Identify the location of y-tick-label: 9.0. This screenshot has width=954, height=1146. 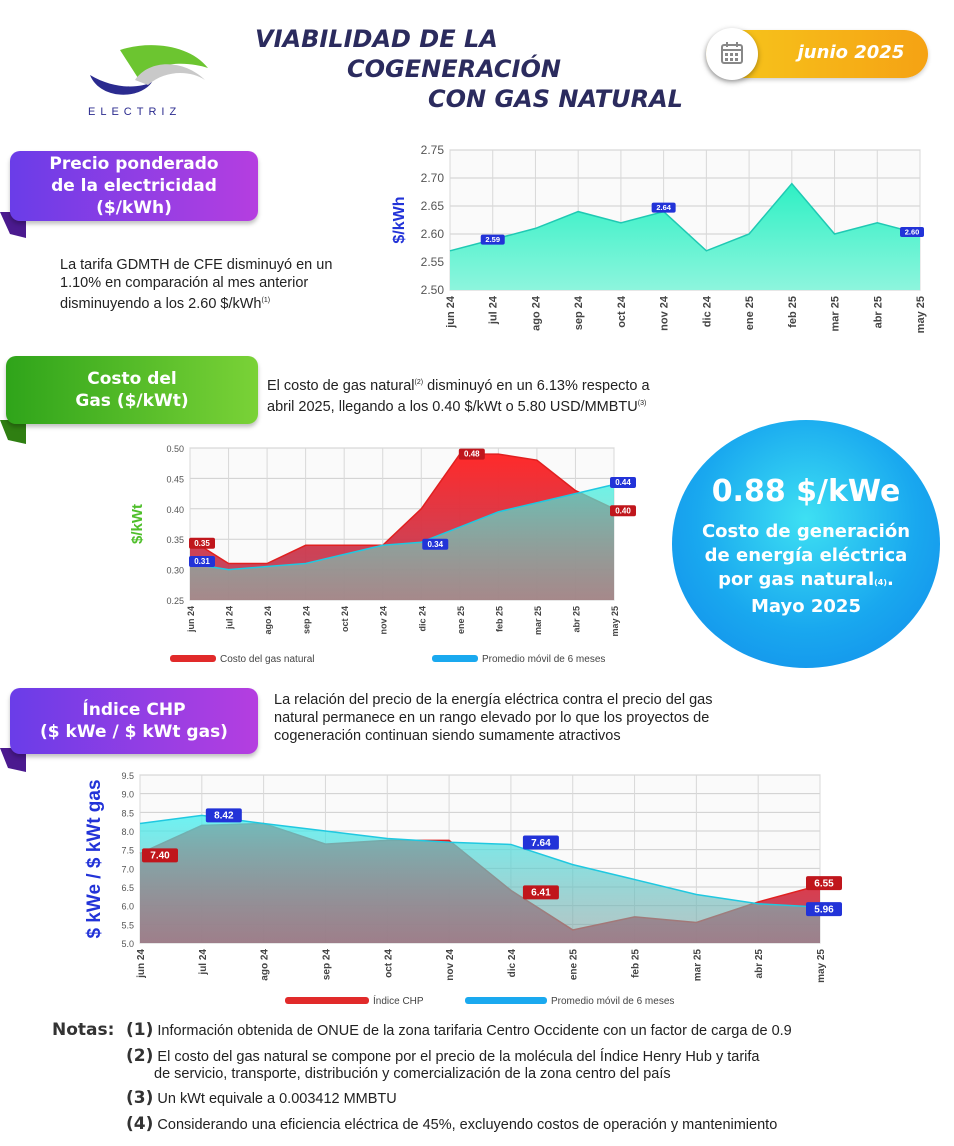
(127, 795).